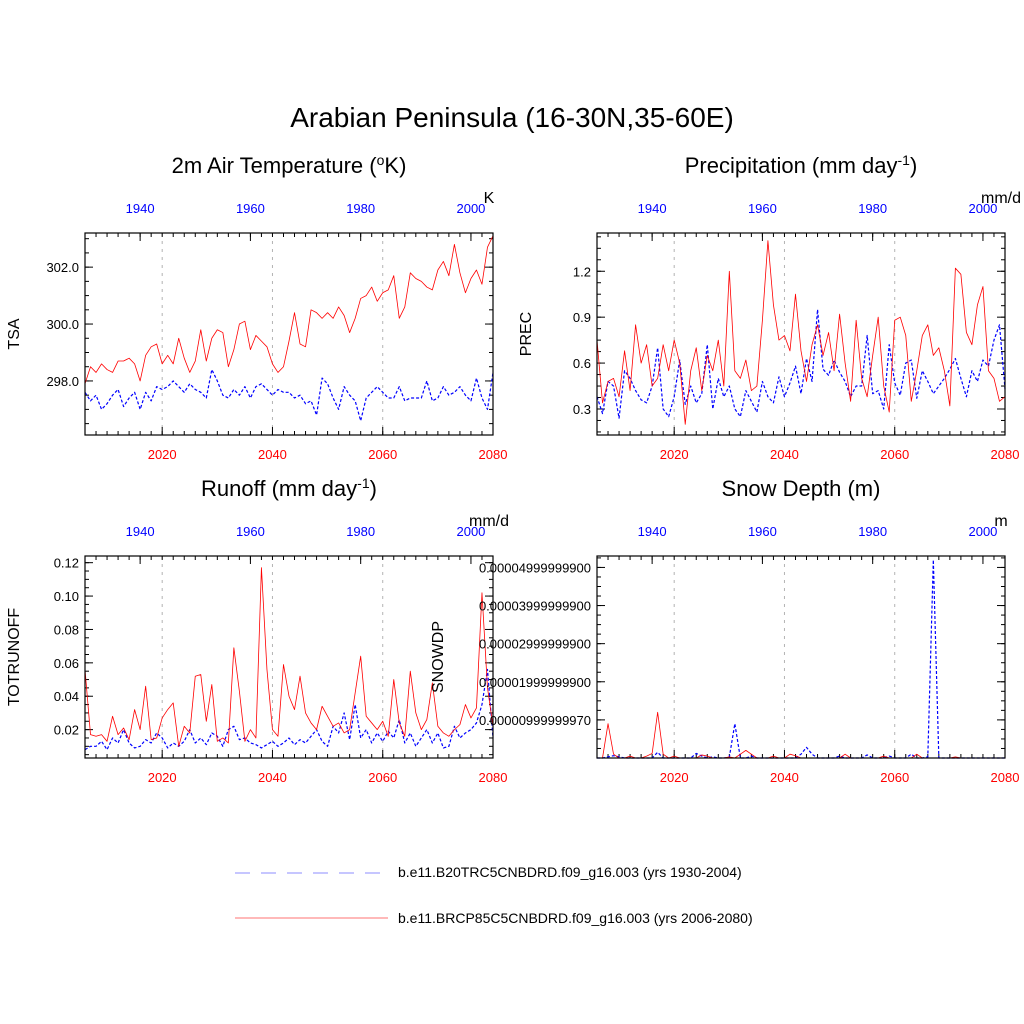 The width and height of the screenshot is (1024, 1024). What do you see at coordinates (66, 696) in the screenshot?
I see `y-tick-label: 0.04` at bounding box center [66, 696].